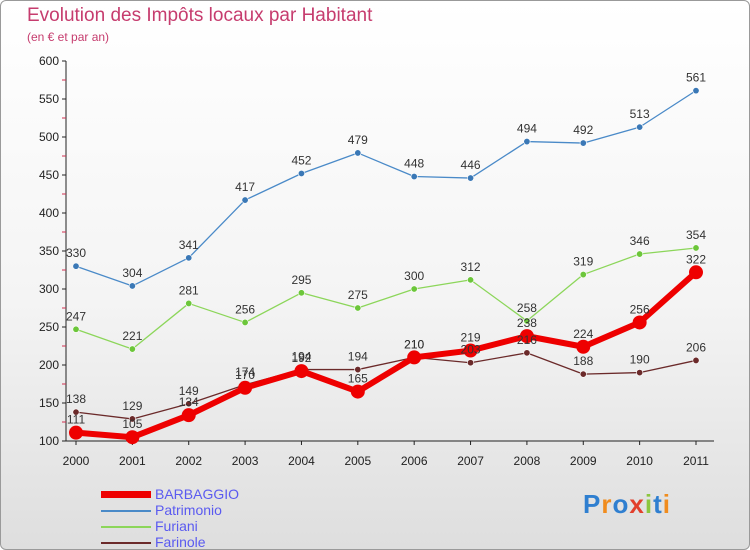  What do you see at coordinates (49, 175) in the screenshot?
I see `y-tick-label: 450` at bounding box center [49, 175].